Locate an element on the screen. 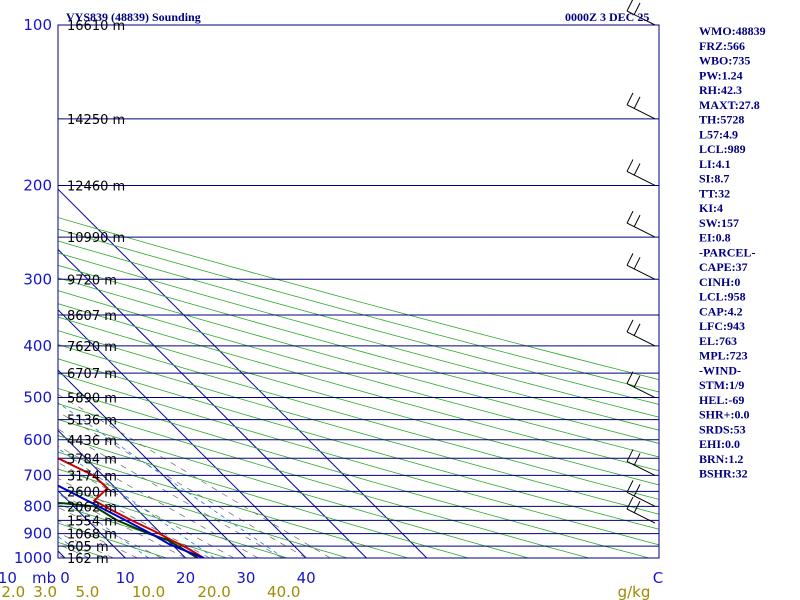  pressure-label: 900 is located at coordinates (37, 534).